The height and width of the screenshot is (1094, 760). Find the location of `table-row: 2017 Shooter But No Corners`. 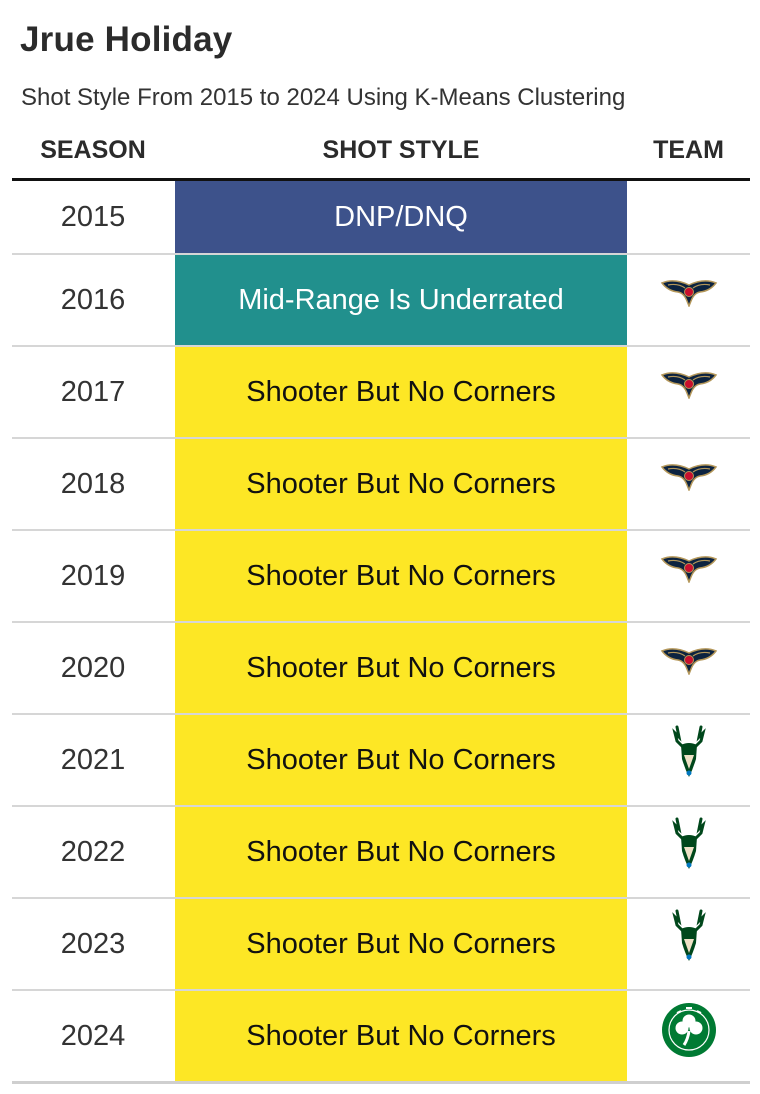

table-row: 2017 Shooter But No Corners is located at coordinates (381, 393).